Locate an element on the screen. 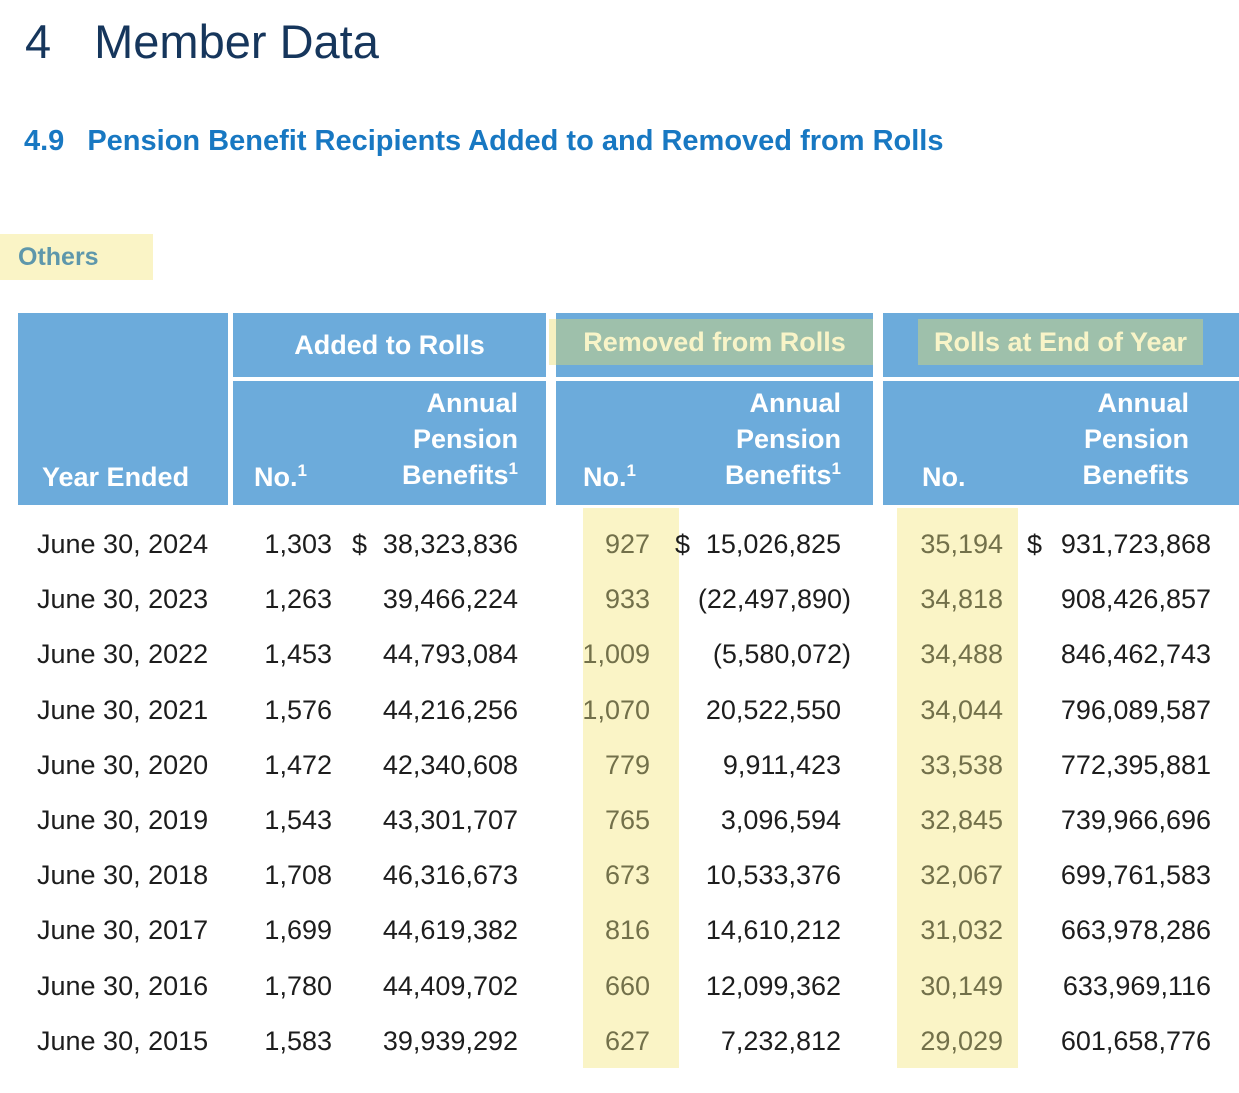  cell-value: 796,089,587 is located at coordinates (1135, 709).